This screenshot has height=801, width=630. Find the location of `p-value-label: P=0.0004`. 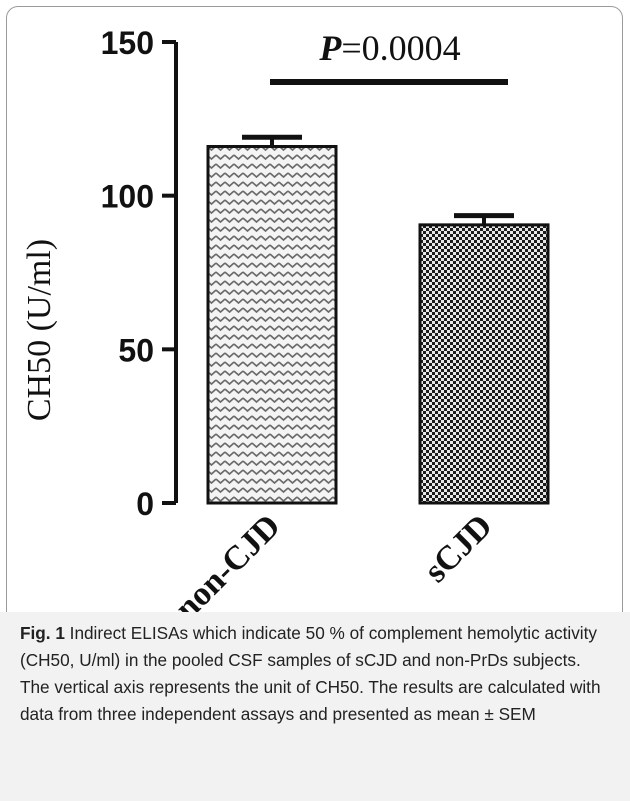

p-value-label: P=0.0004 is located at coordinates (389, 48).